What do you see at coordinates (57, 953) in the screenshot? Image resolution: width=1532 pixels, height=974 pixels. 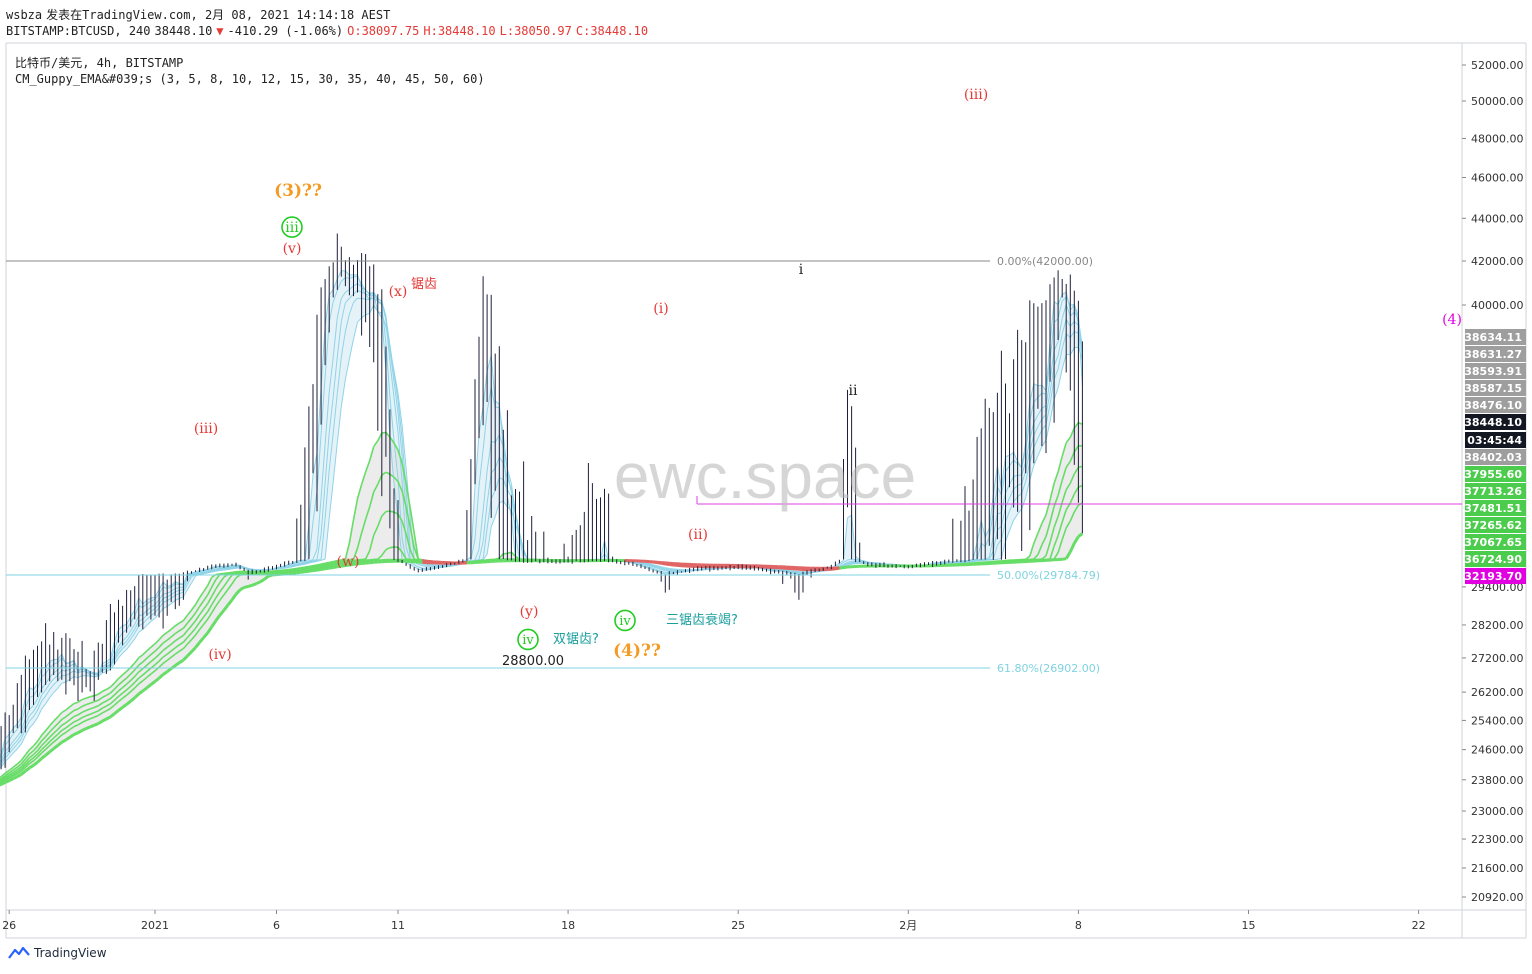 I see `footer-brand: TradingView` at bounding box center [57, 953].